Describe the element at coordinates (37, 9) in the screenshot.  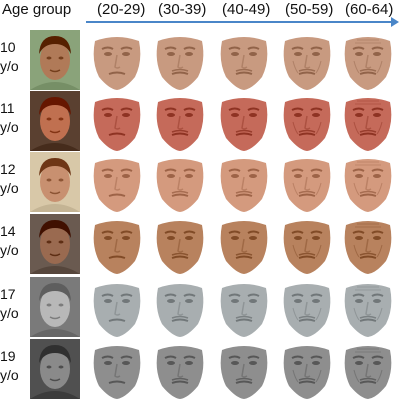
I see `age-group-label: Age group` at that location.